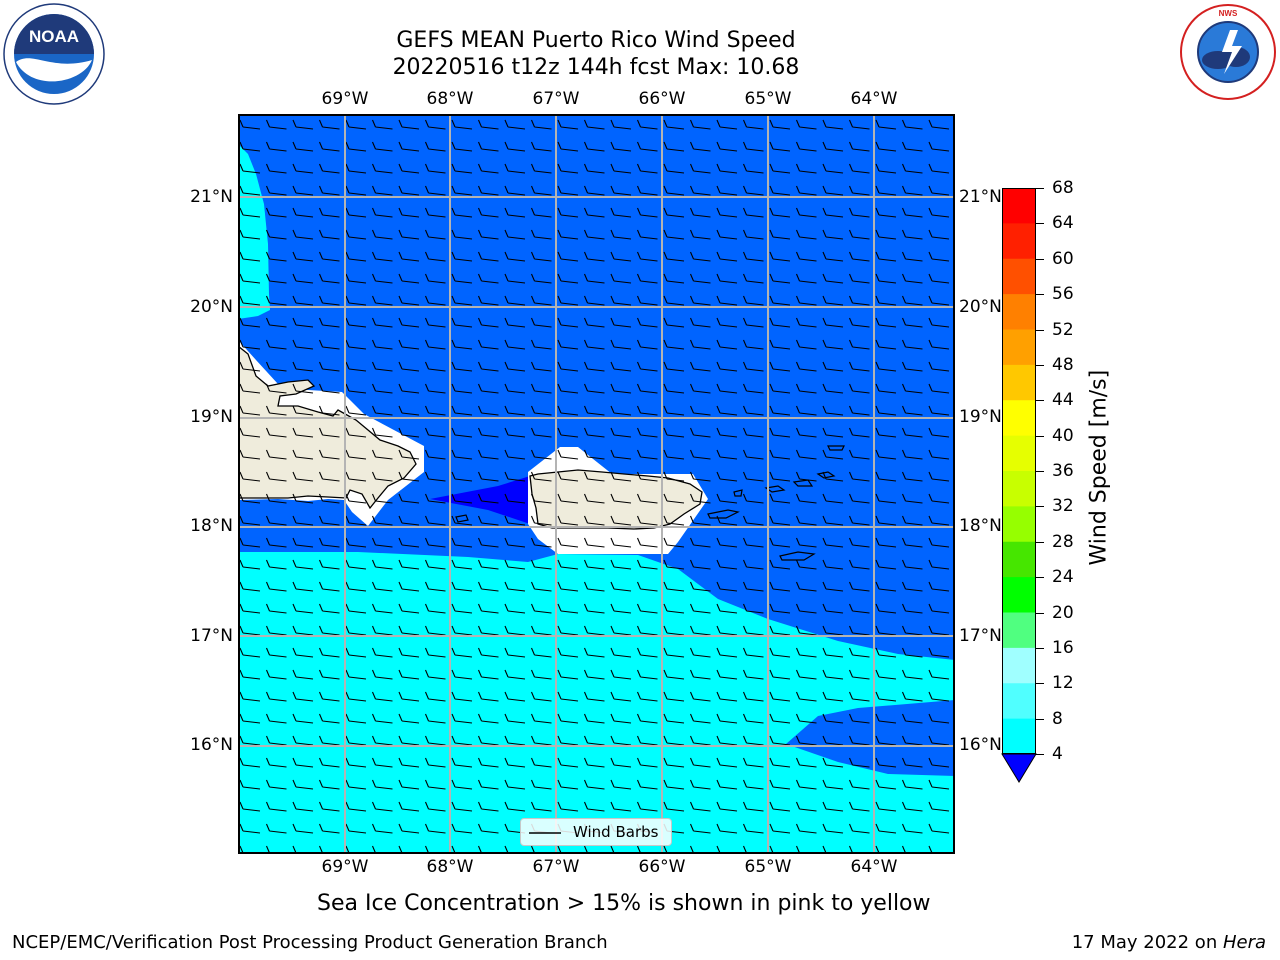  What do you see at coordinates (211, 636) in the screenshot?
I see `lat-label-left: 17°N` at bounding box center [211, 636].